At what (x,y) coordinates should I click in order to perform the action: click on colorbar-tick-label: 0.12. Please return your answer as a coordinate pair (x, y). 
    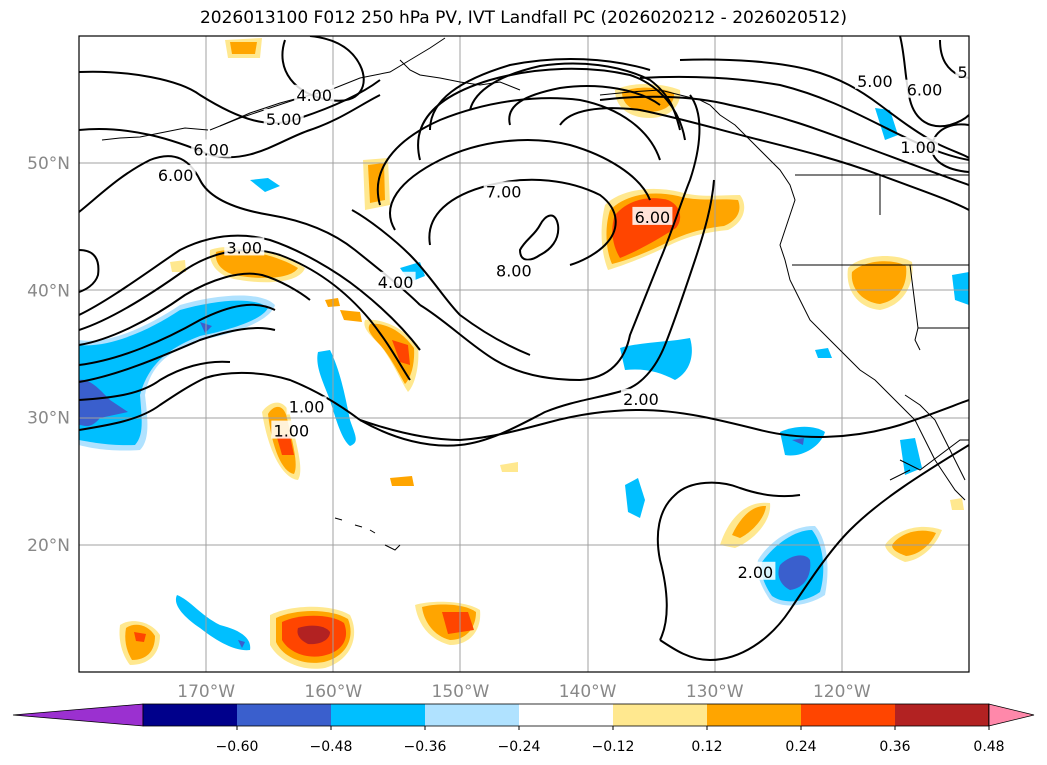
    Looking at the image, I should click on (706, 747).